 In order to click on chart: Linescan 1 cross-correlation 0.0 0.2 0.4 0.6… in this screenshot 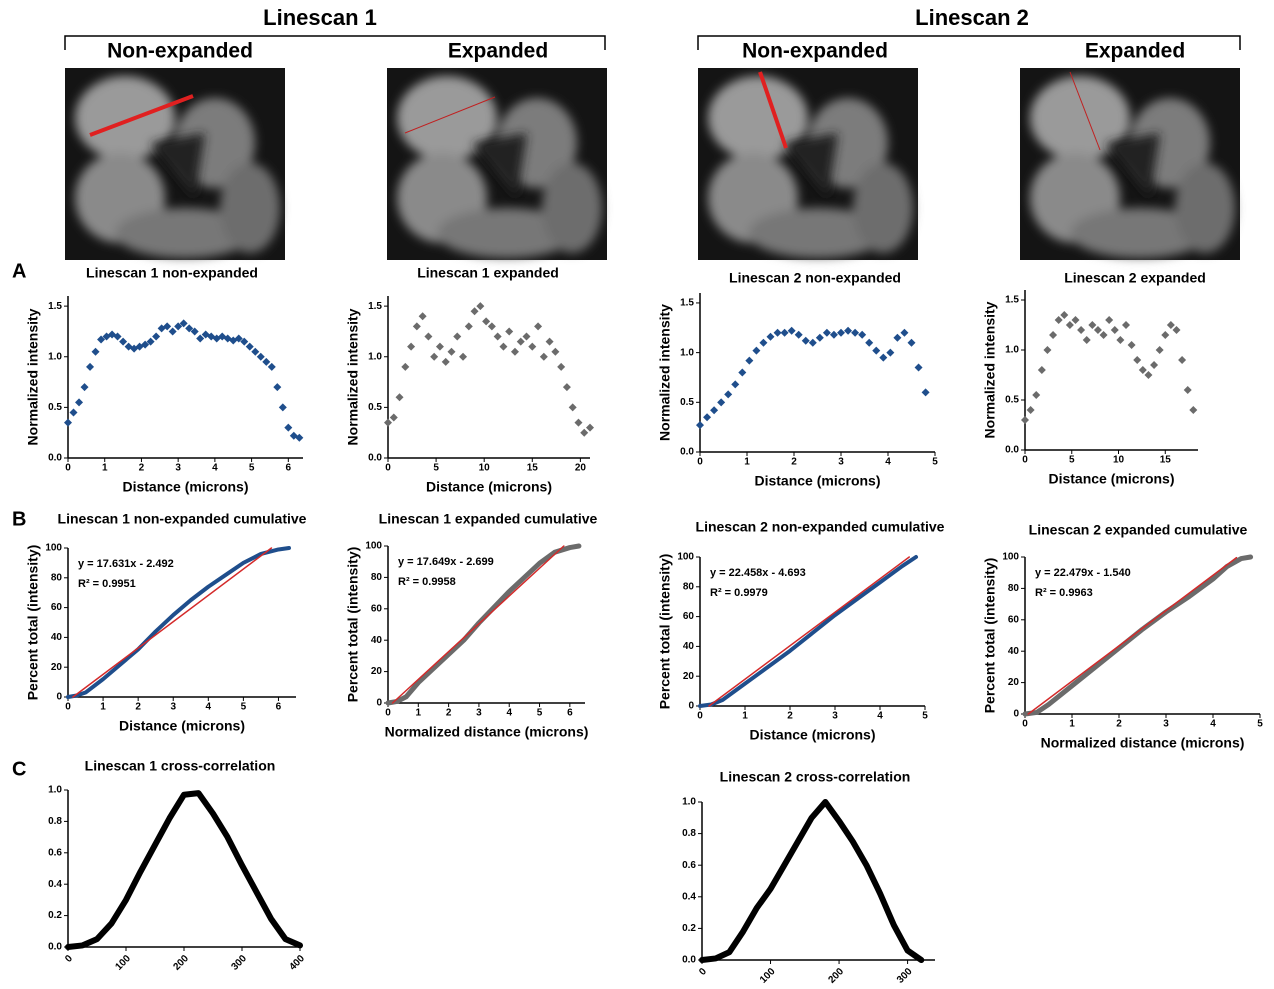, I will do `click(177, 865)`.